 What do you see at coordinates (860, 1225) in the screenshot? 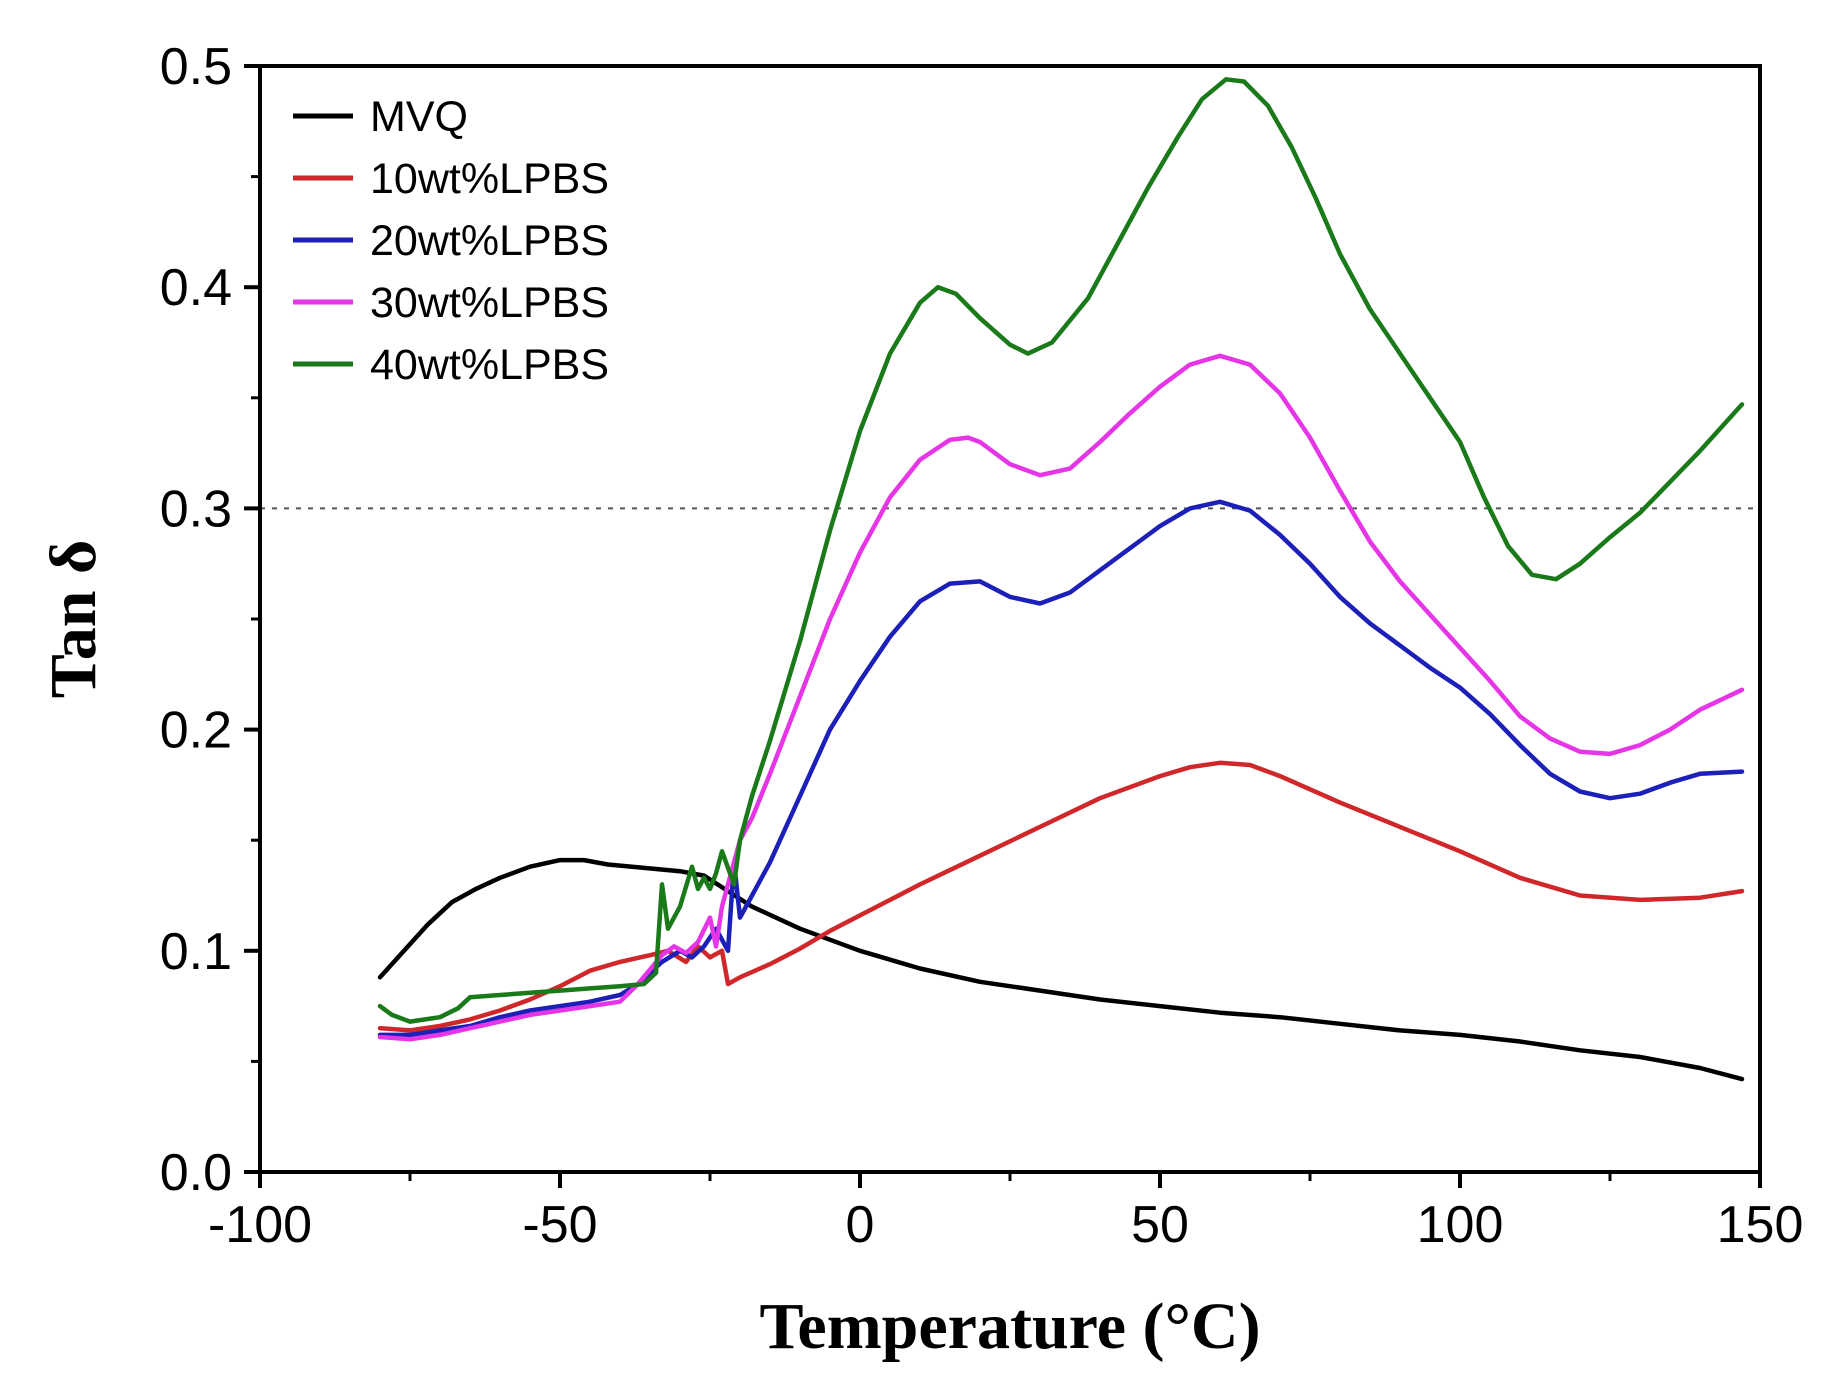
I see `x-tick-label: 0` at bounding box center [860, 1225].